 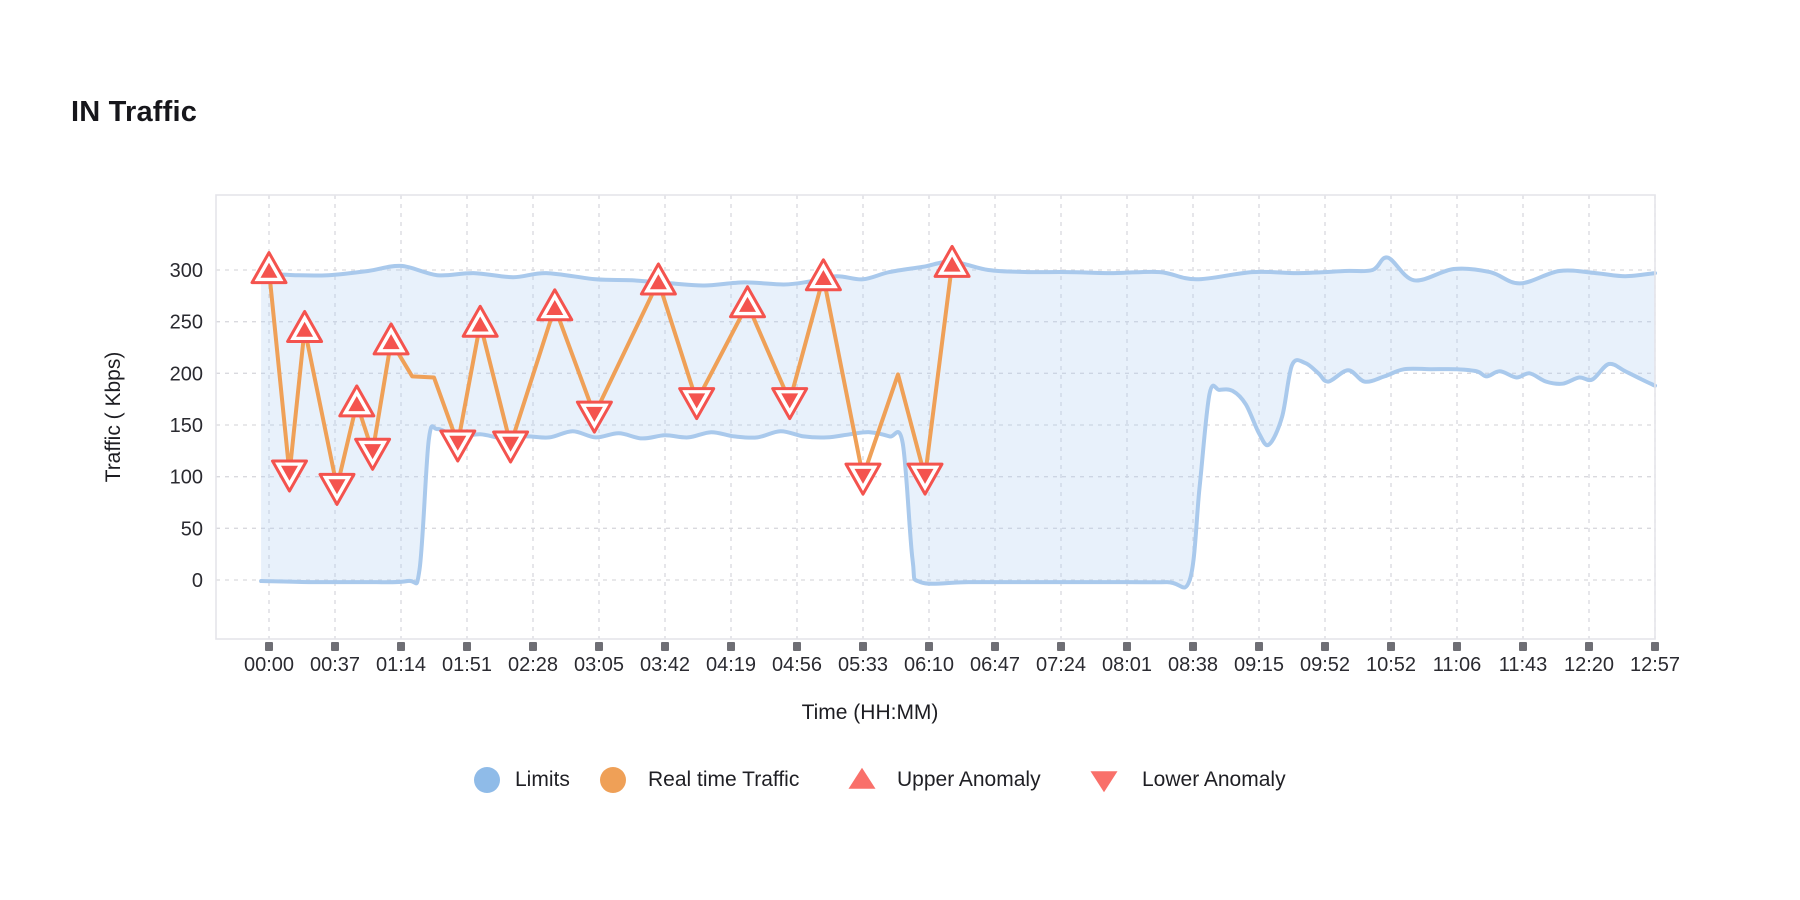 What do you see at coordinates (467, 665) in the screenshot?
I see `x-tick-label: 01:51` at bounding box center [467, 665].